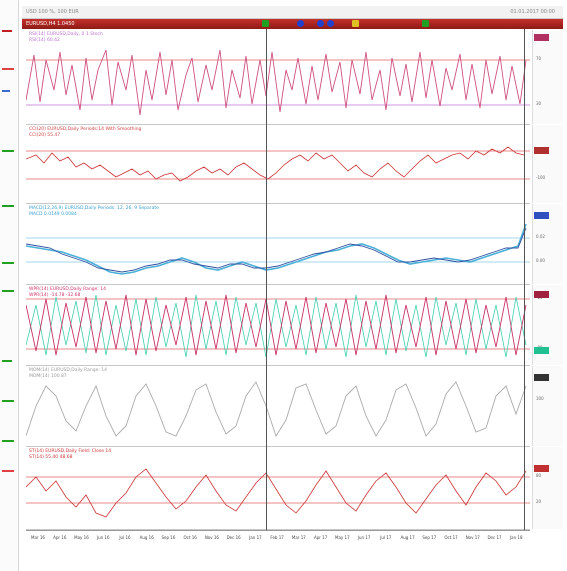 The image size is (567, 571). What do you see at coordinates (277, 537) in the screenshot?
I see `time-axis-label: Feb 17` at bounding box center [277, 537].